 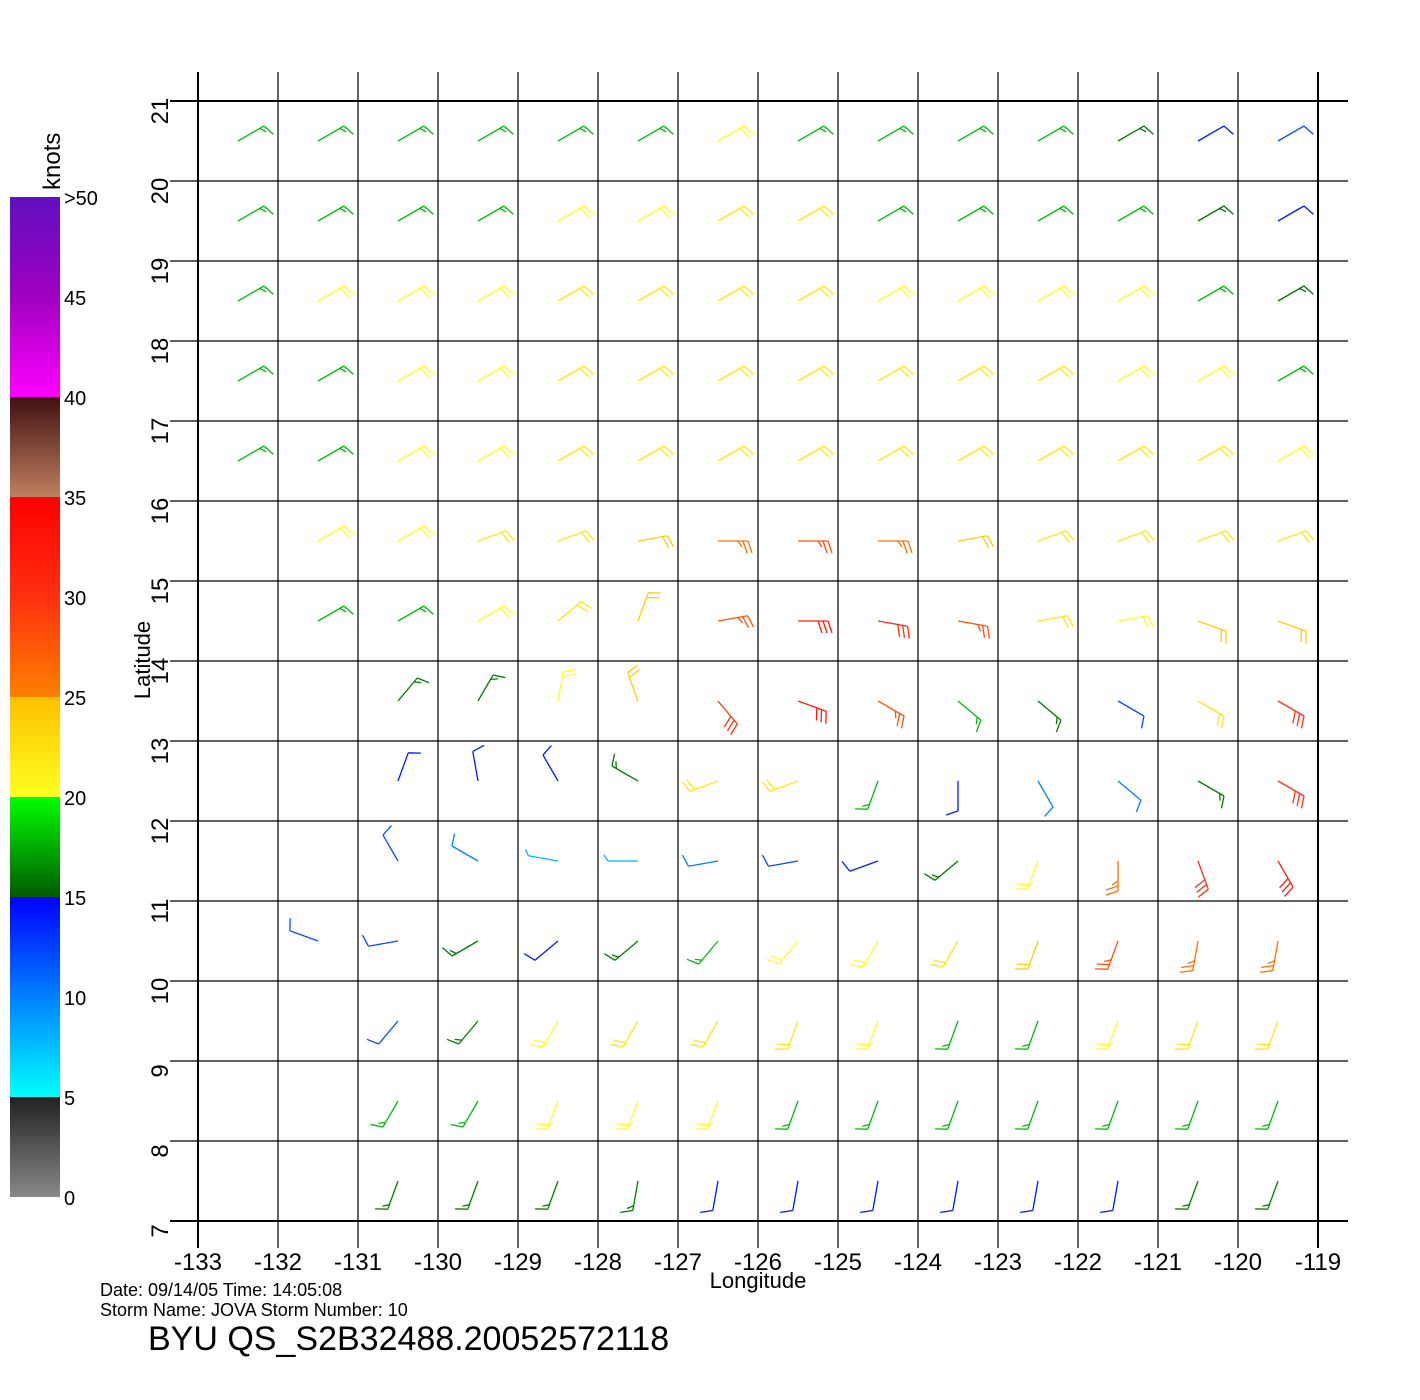 What do you see at coordinates (75, 399) in the screenshot?
I see `colorbar-tick-label: 40` at bounding box center [75, 399].